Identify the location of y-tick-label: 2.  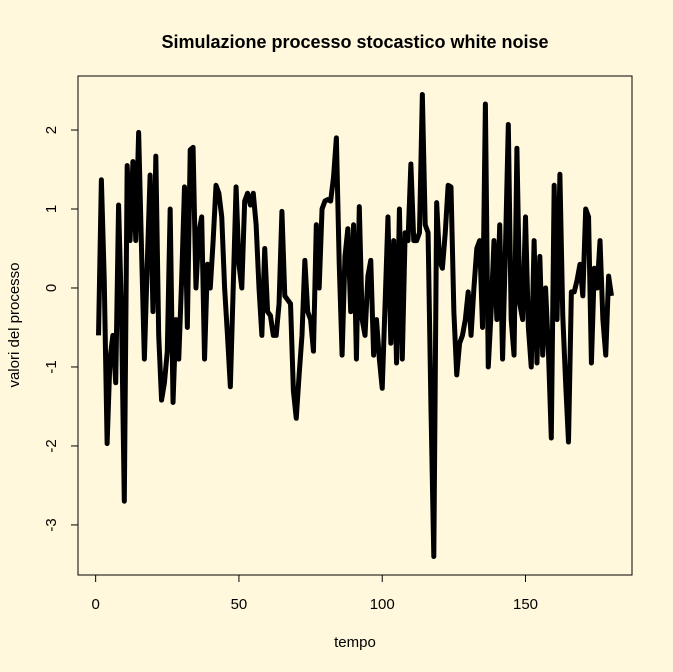
(51, 130).